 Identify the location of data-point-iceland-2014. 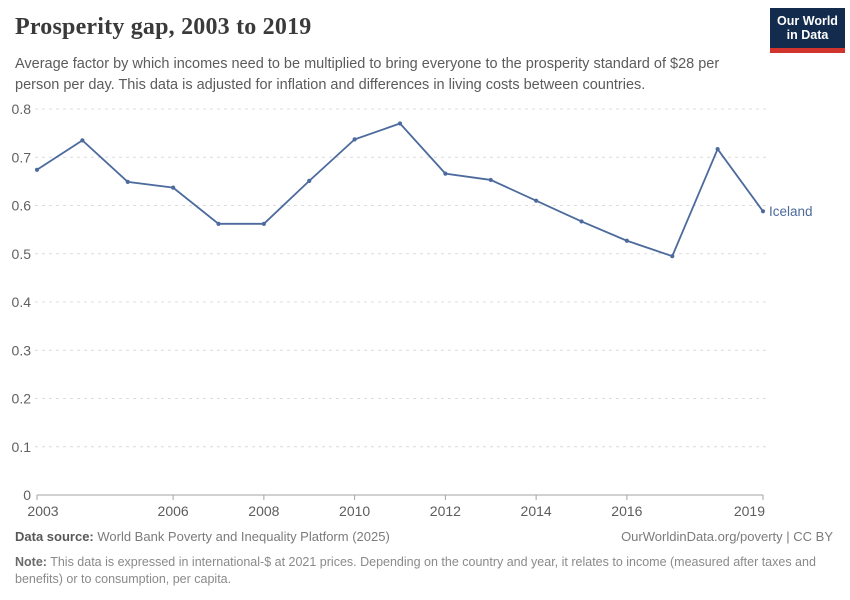
(536, 200).